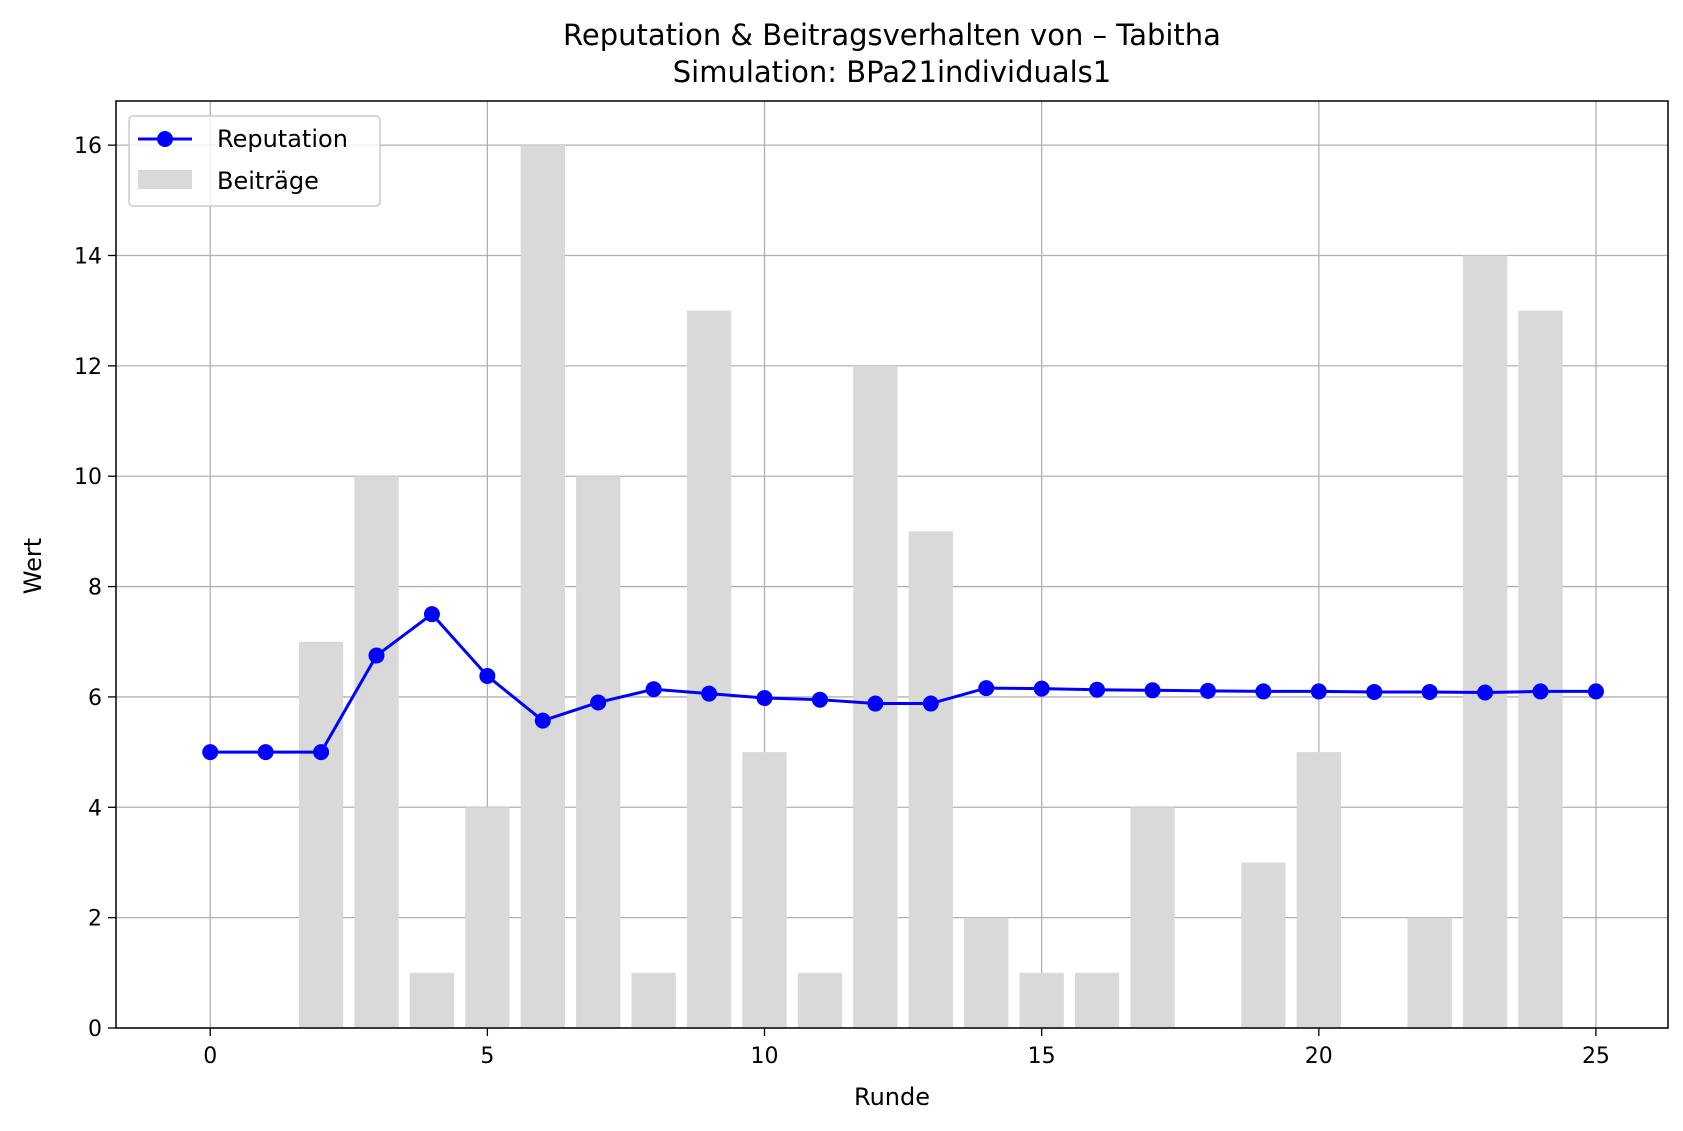  What do you see at coordinates (1319, 1056) in the screenshot?
I see `x-tick-label: 20` at bounding box center [1319, 1056].